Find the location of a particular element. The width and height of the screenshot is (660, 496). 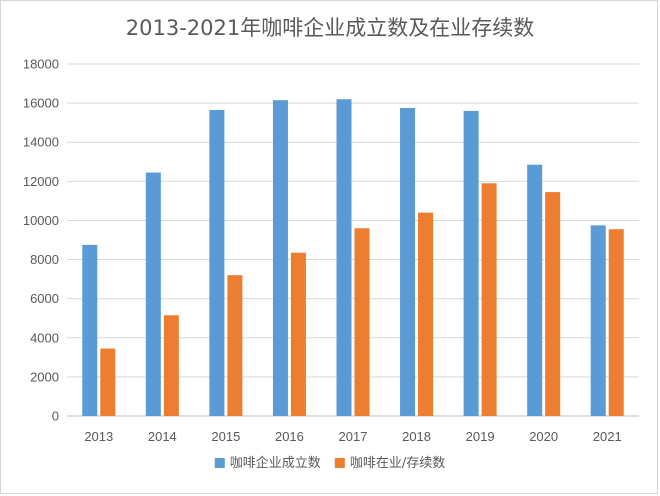

x-tick-label: 2018 is located at coordinates (416, 436).